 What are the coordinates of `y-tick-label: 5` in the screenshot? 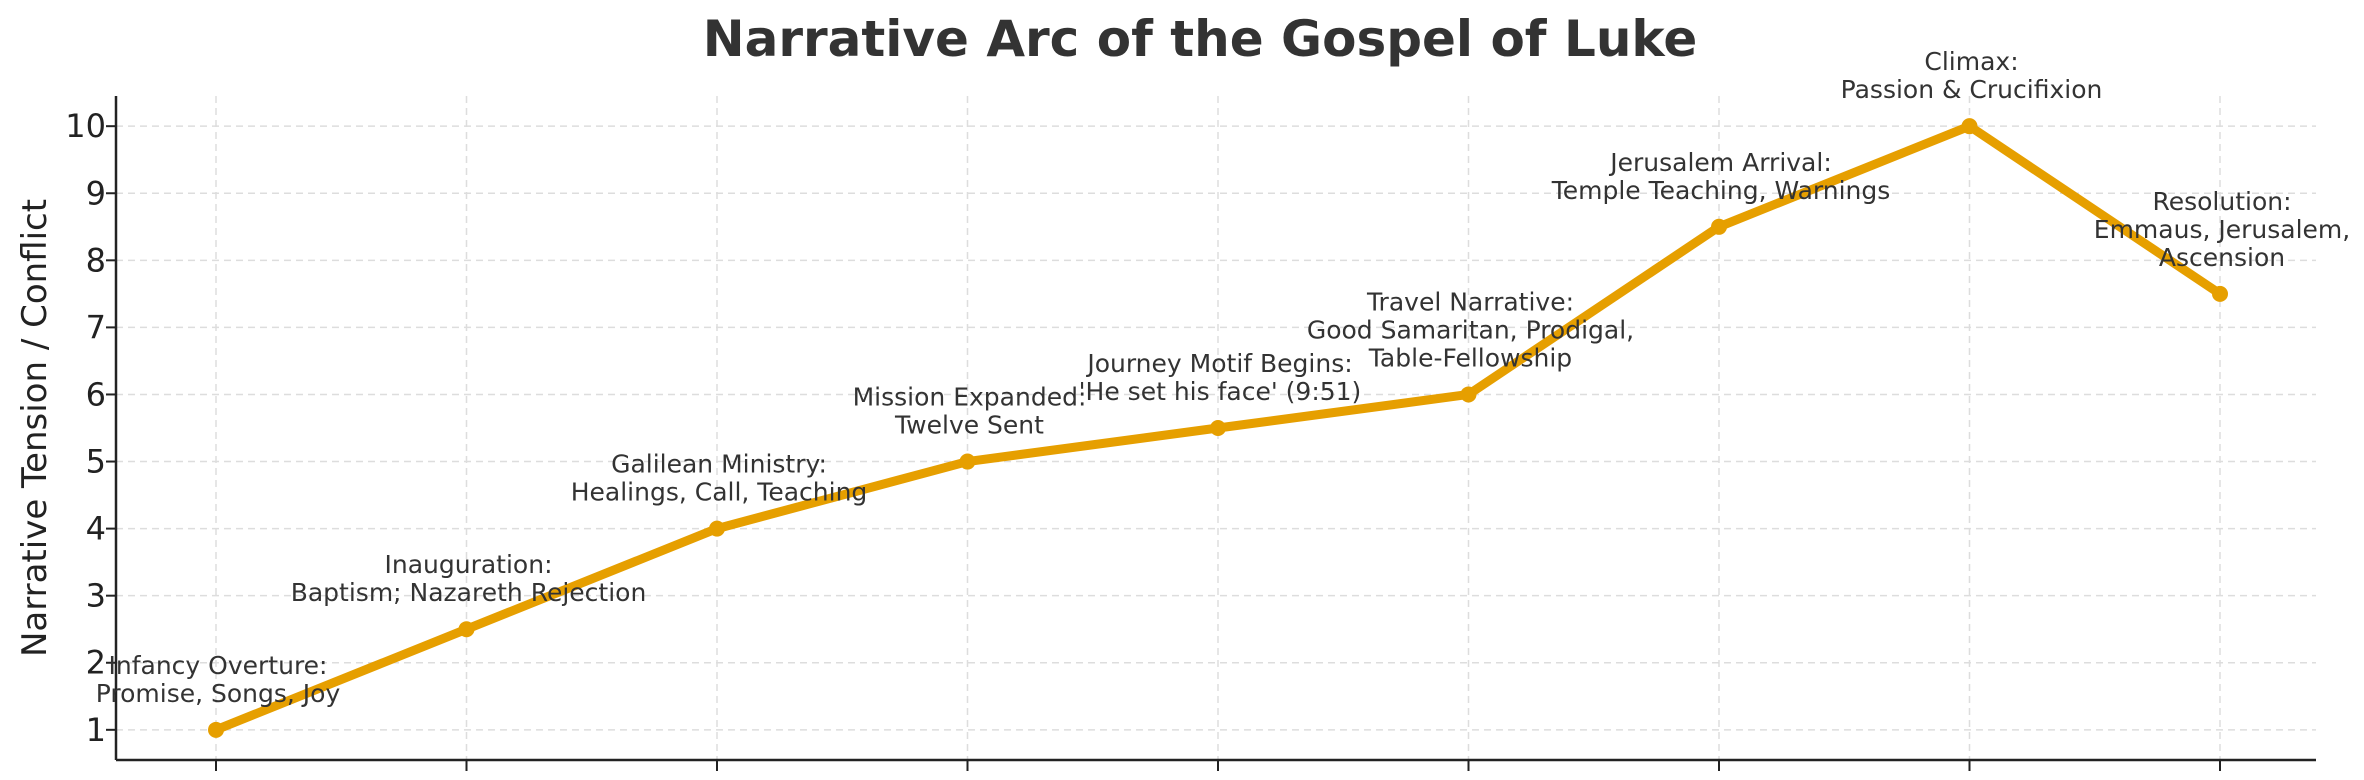 It's located at (96, 462).